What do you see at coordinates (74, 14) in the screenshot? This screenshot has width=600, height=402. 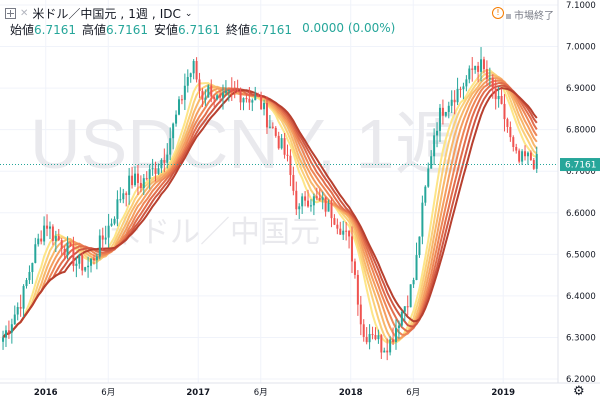 I see `symbol-description: 米ドル／中国元` at bounding box center [74, 14].